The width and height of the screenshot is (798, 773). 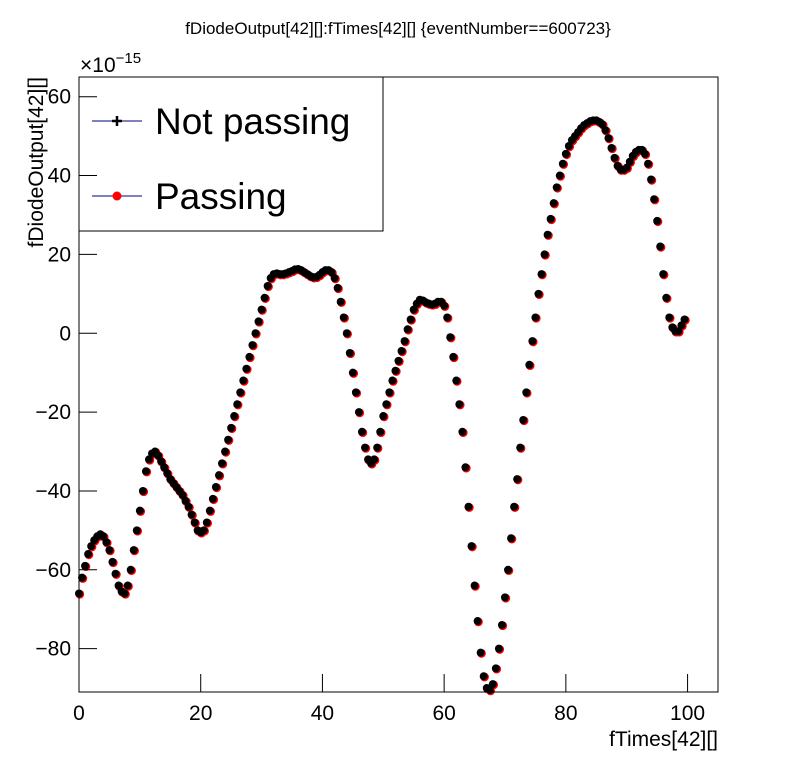 What do you see at coordinates (687, 713) in the screenshot?
I see `x-tick-label: 100` at bounding box center [687, 713].